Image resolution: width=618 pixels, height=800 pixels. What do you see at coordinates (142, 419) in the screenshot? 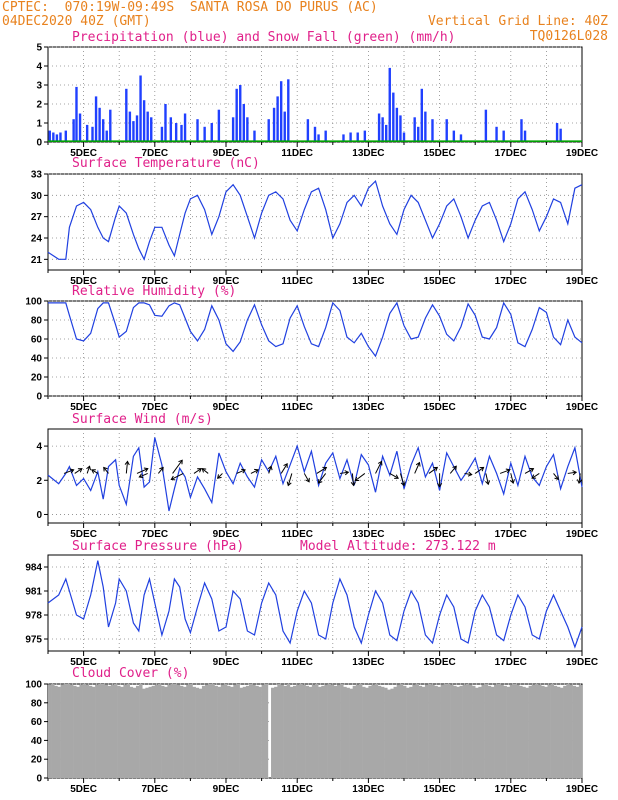
I see `panel-title: Surface Wind (m/s)` at bounding box center [142, 419].